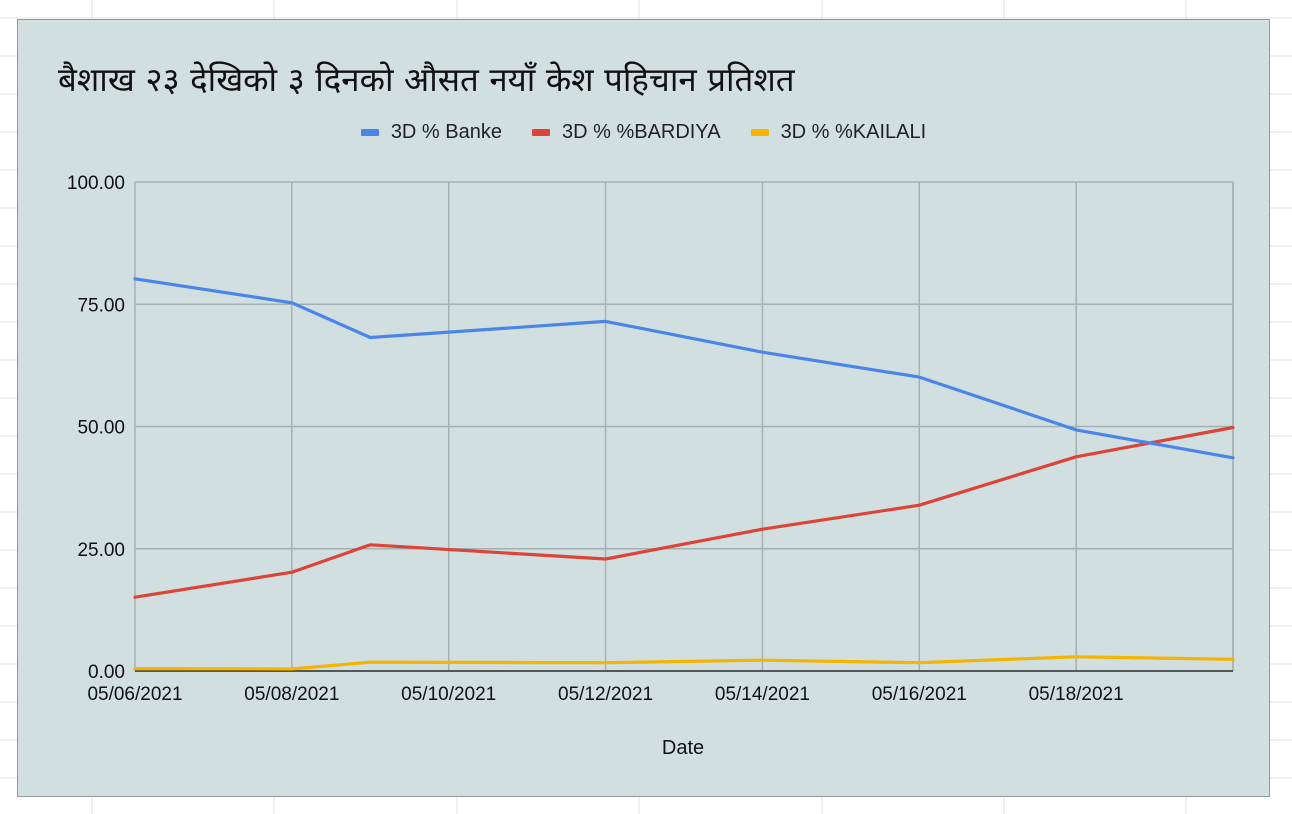  Describe the element at coordinates (759, 132) in the screenshot. I see `legend-swatch-kailali` at that location.